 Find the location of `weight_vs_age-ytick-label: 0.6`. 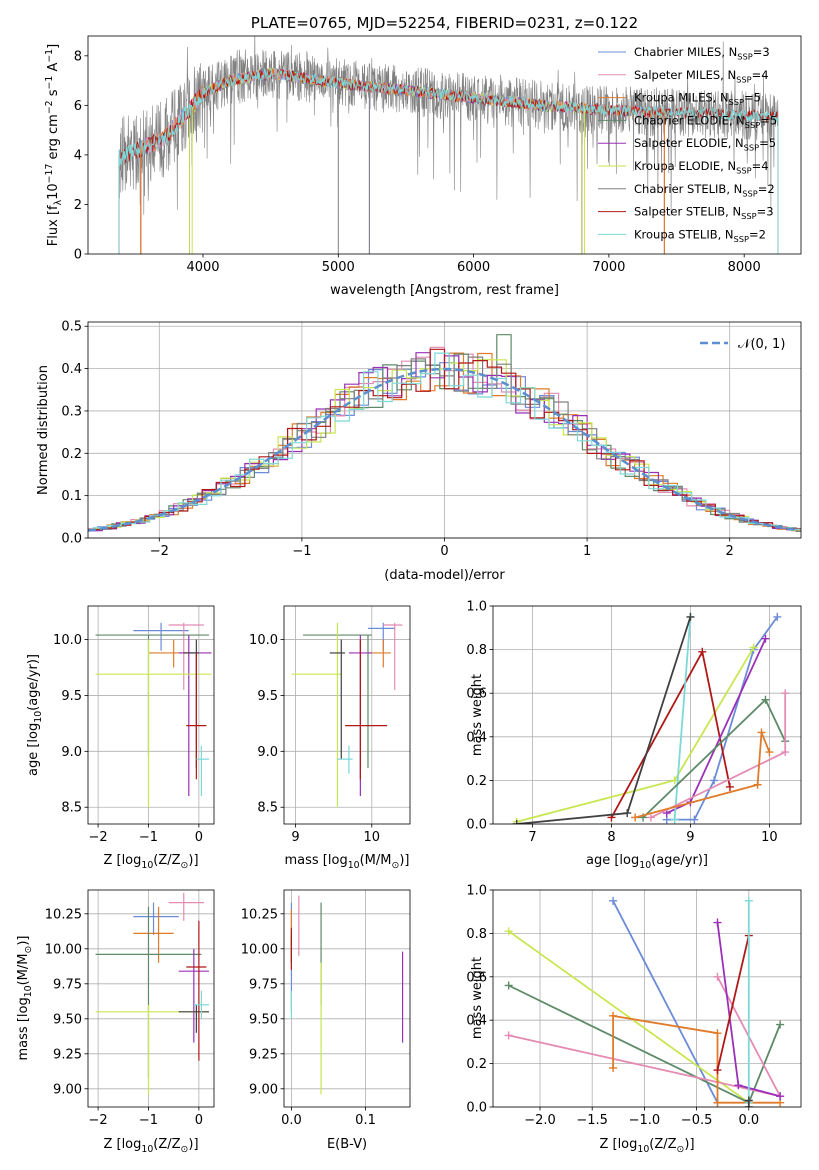

weight_vs_age-ytick-label: 0.6 is located at coordinates (476, 694).